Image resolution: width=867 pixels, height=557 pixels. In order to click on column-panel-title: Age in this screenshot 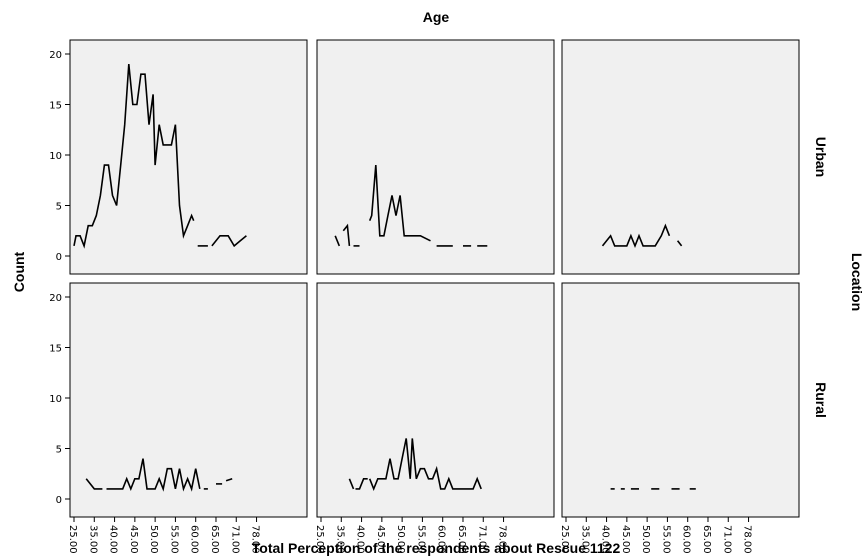, I will do `click(436, 17)`.